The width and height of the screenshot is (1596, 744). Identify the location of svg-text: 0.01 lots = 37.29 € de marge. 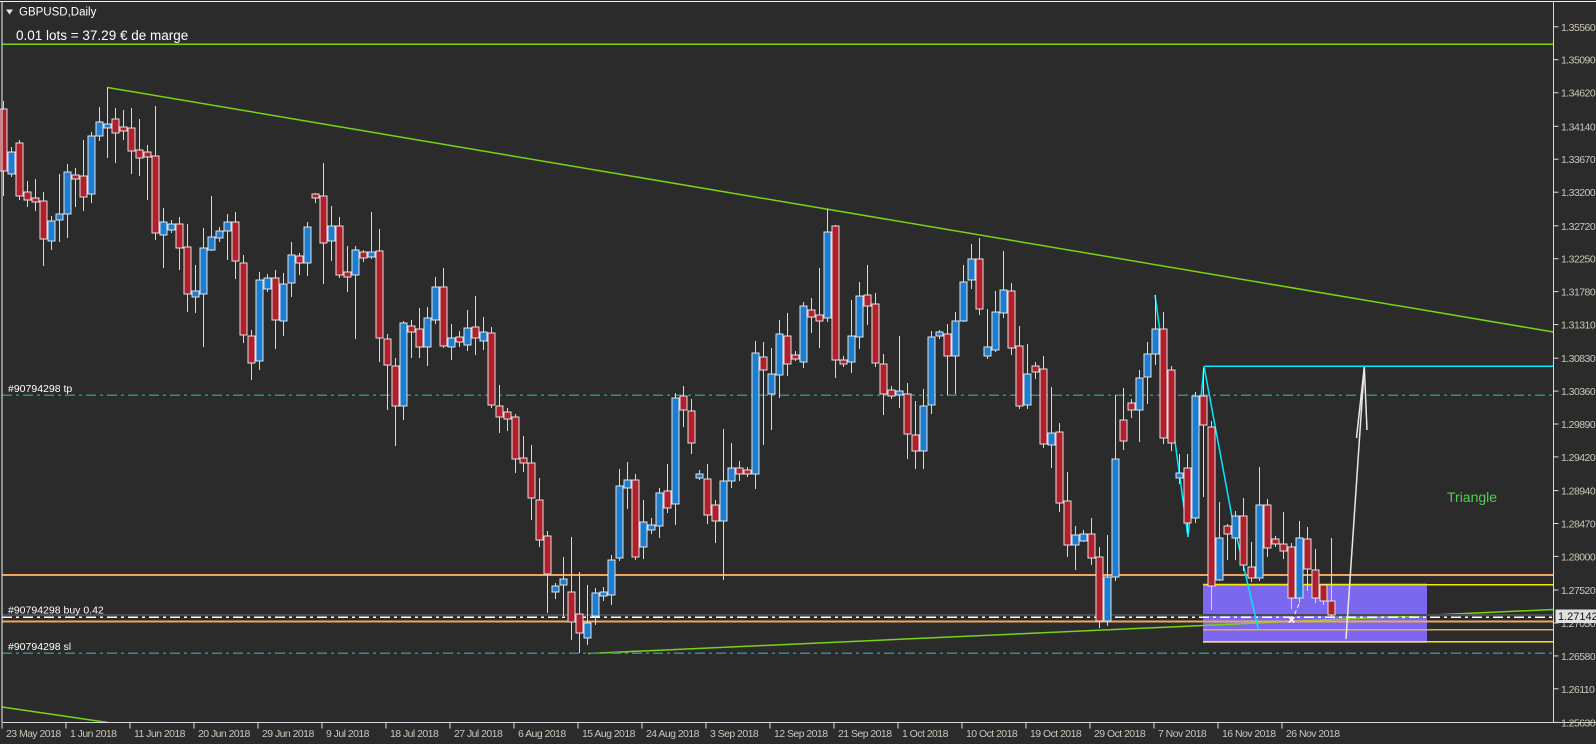
(102, 35).